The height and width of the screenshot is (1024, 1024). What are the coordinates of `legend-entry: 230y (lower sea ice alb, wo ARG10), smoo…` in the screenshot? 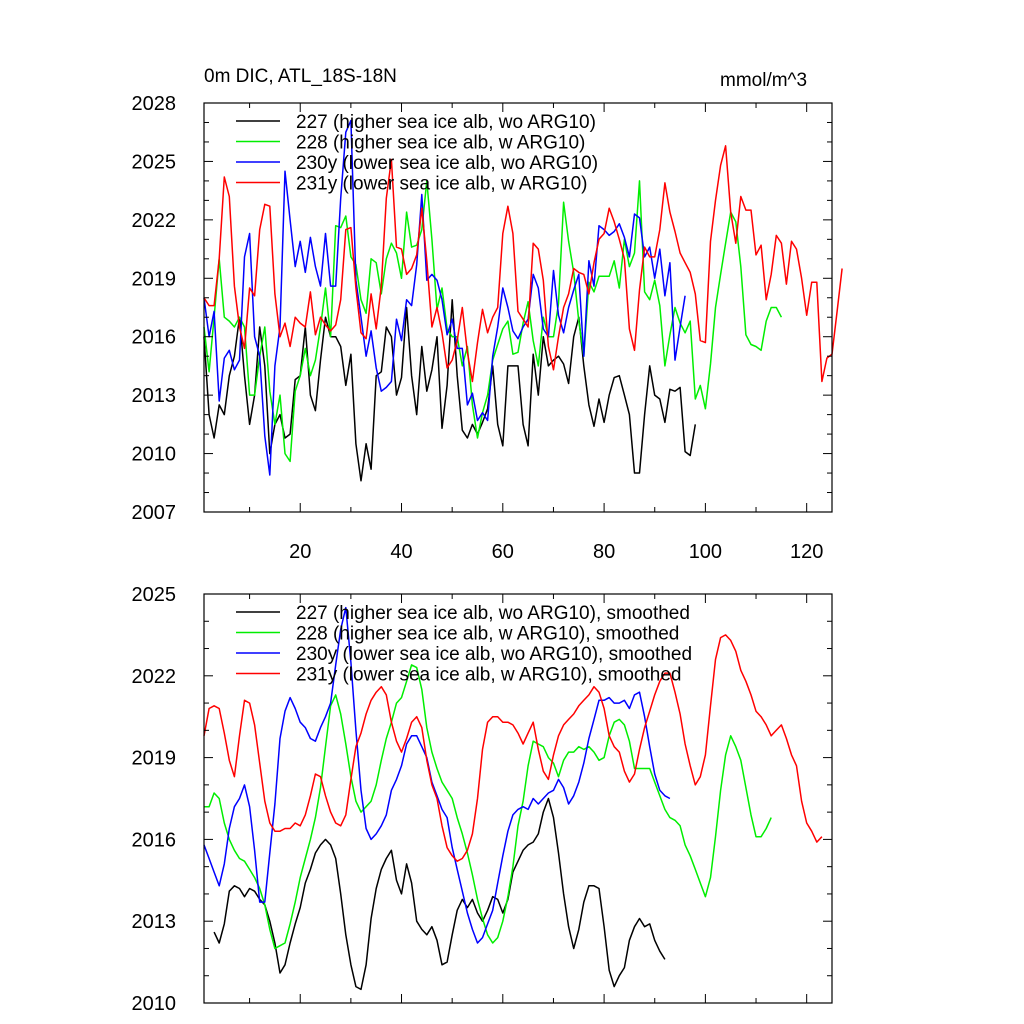 It's located at (494, 654).